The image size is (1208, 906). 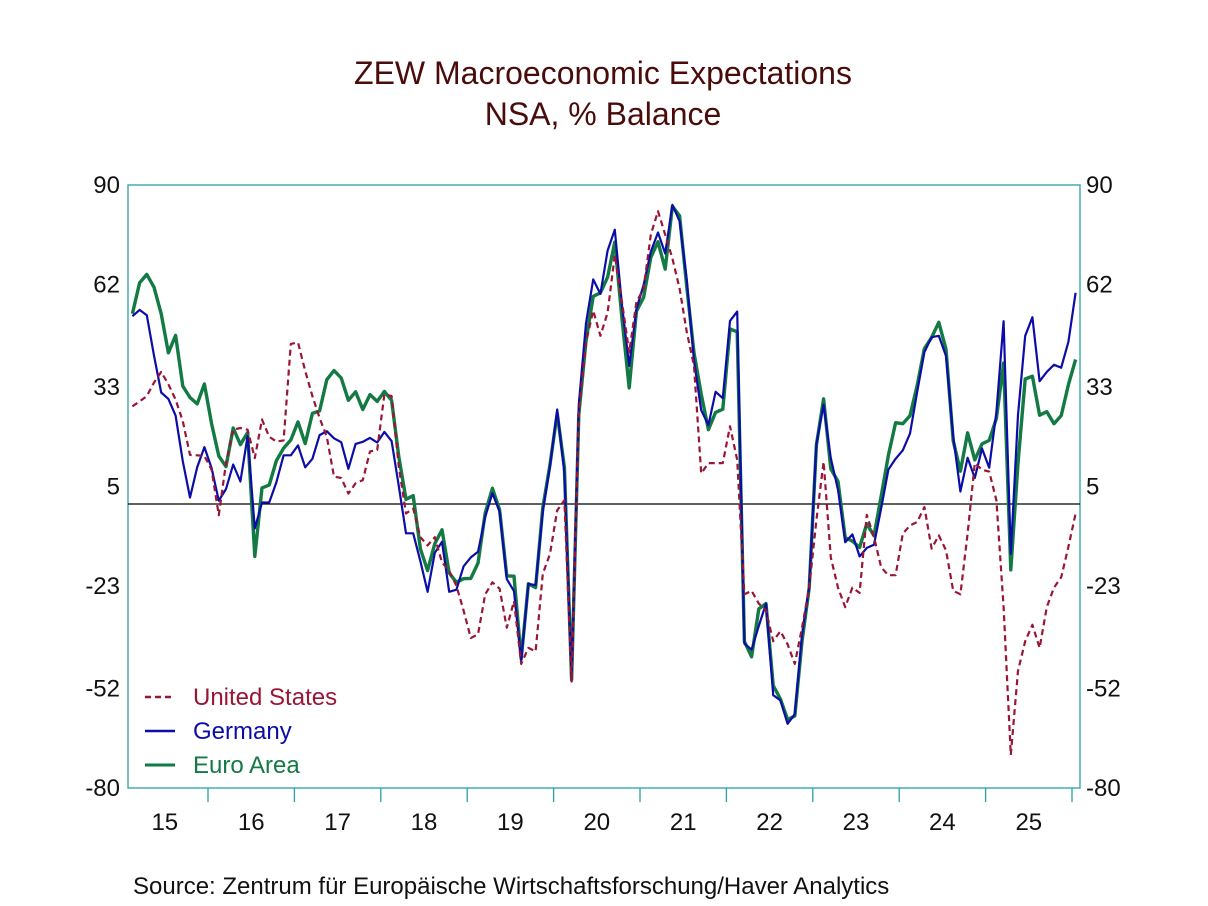 What do you see at coordinates (251, 822) in the screenshot?
I see `x-tick-label: 16` at bounding box center [251, 822].